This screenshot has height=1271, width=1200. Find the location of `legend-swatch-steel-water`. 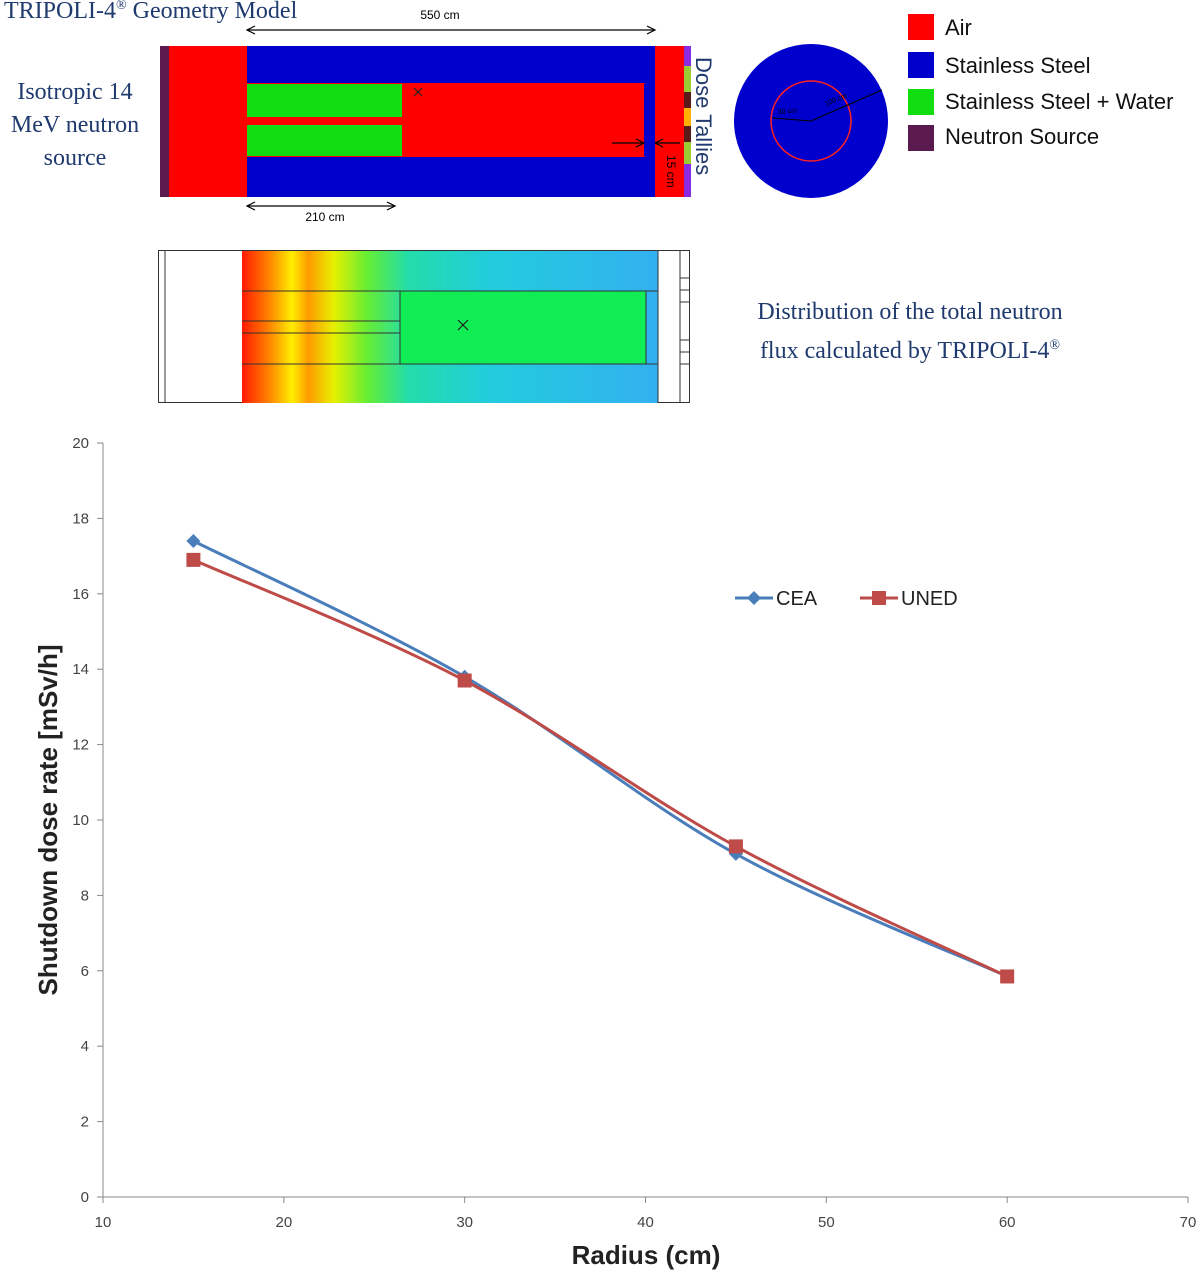

legend-swatch-steel-water is located at coordinates (921, 102).